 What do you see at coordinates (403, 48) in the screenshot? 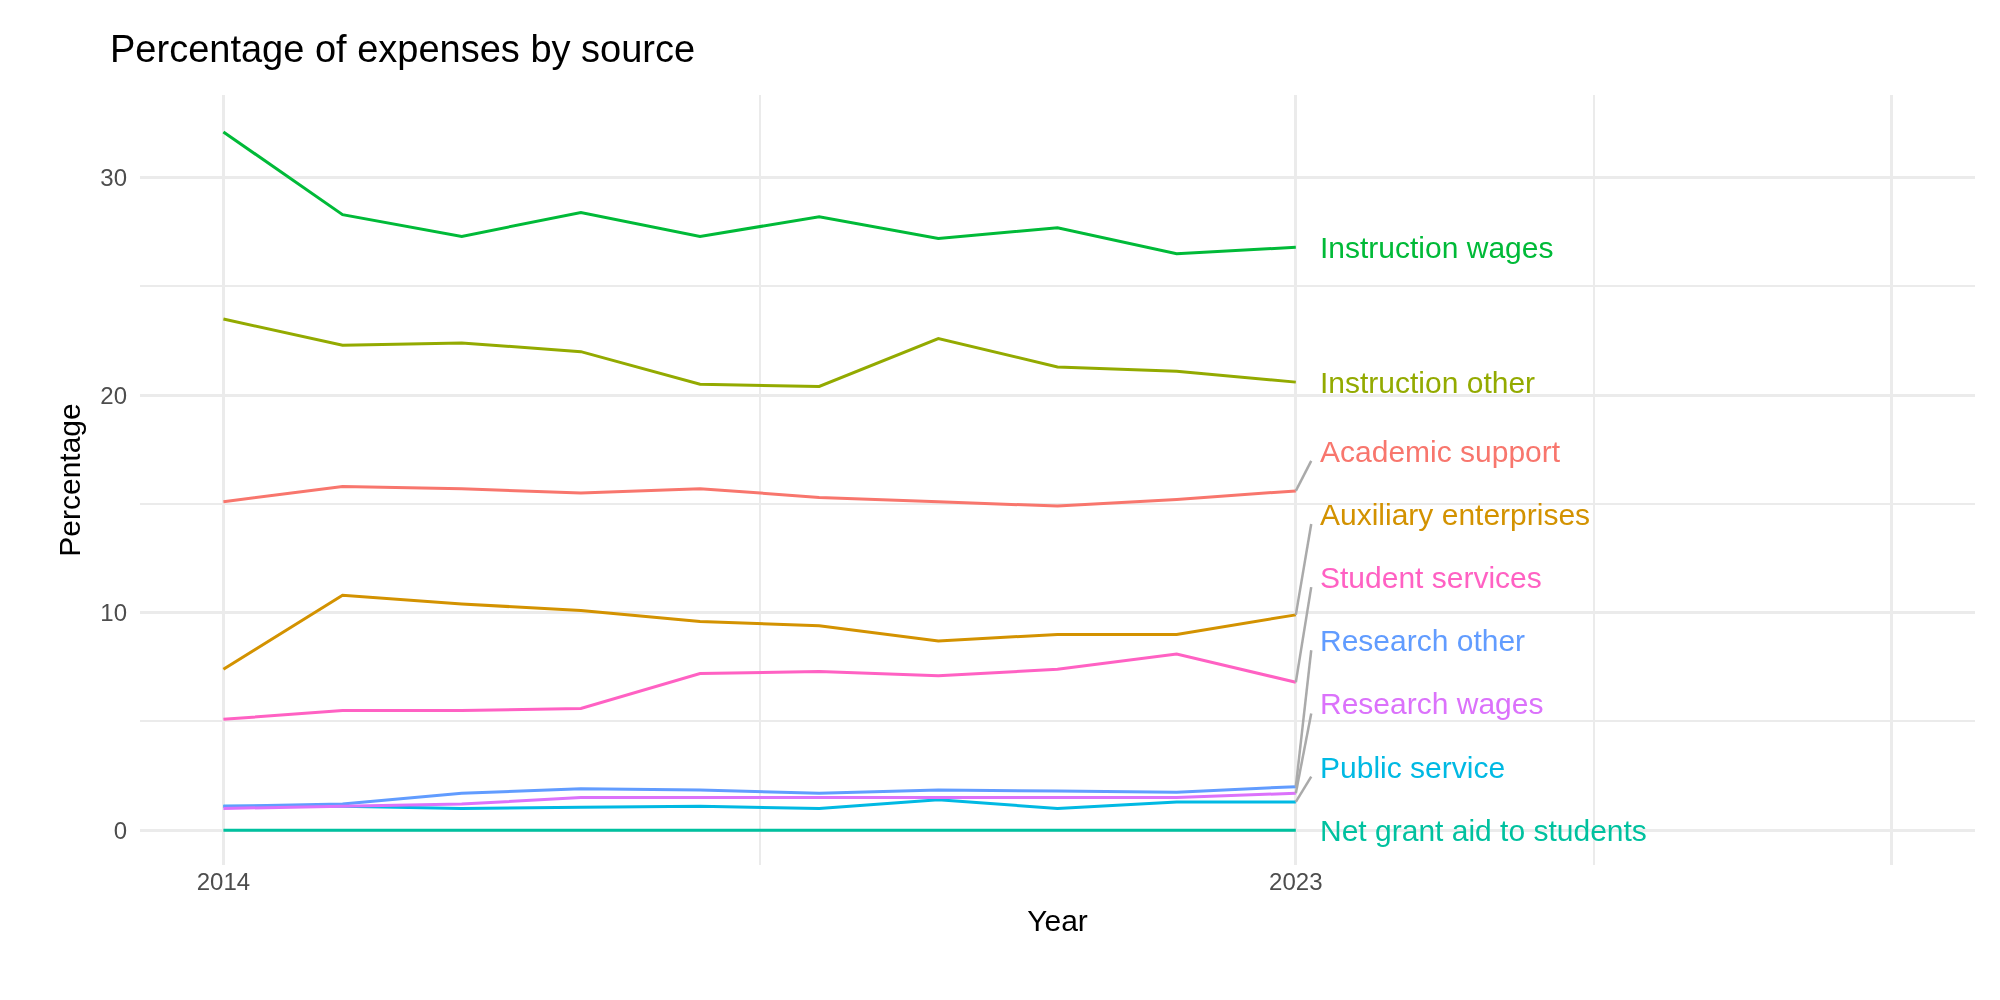
I see `chart-title: Percentage of expenses by source` at bounding box center [403, 48].